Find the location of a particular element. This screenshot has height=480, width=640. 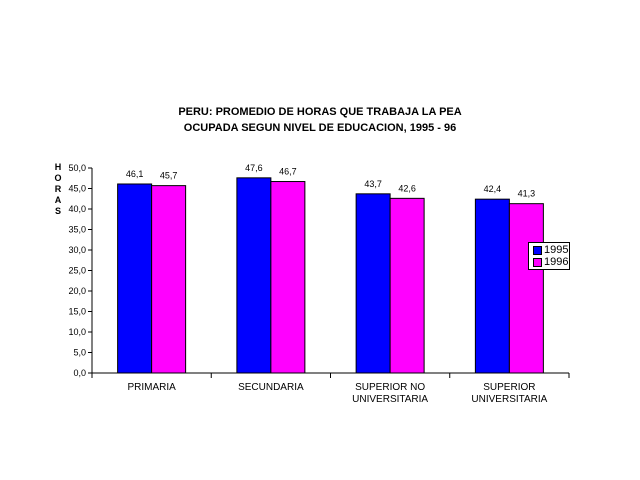

legend: 1995 1996 is located at coordinates (549, 256).